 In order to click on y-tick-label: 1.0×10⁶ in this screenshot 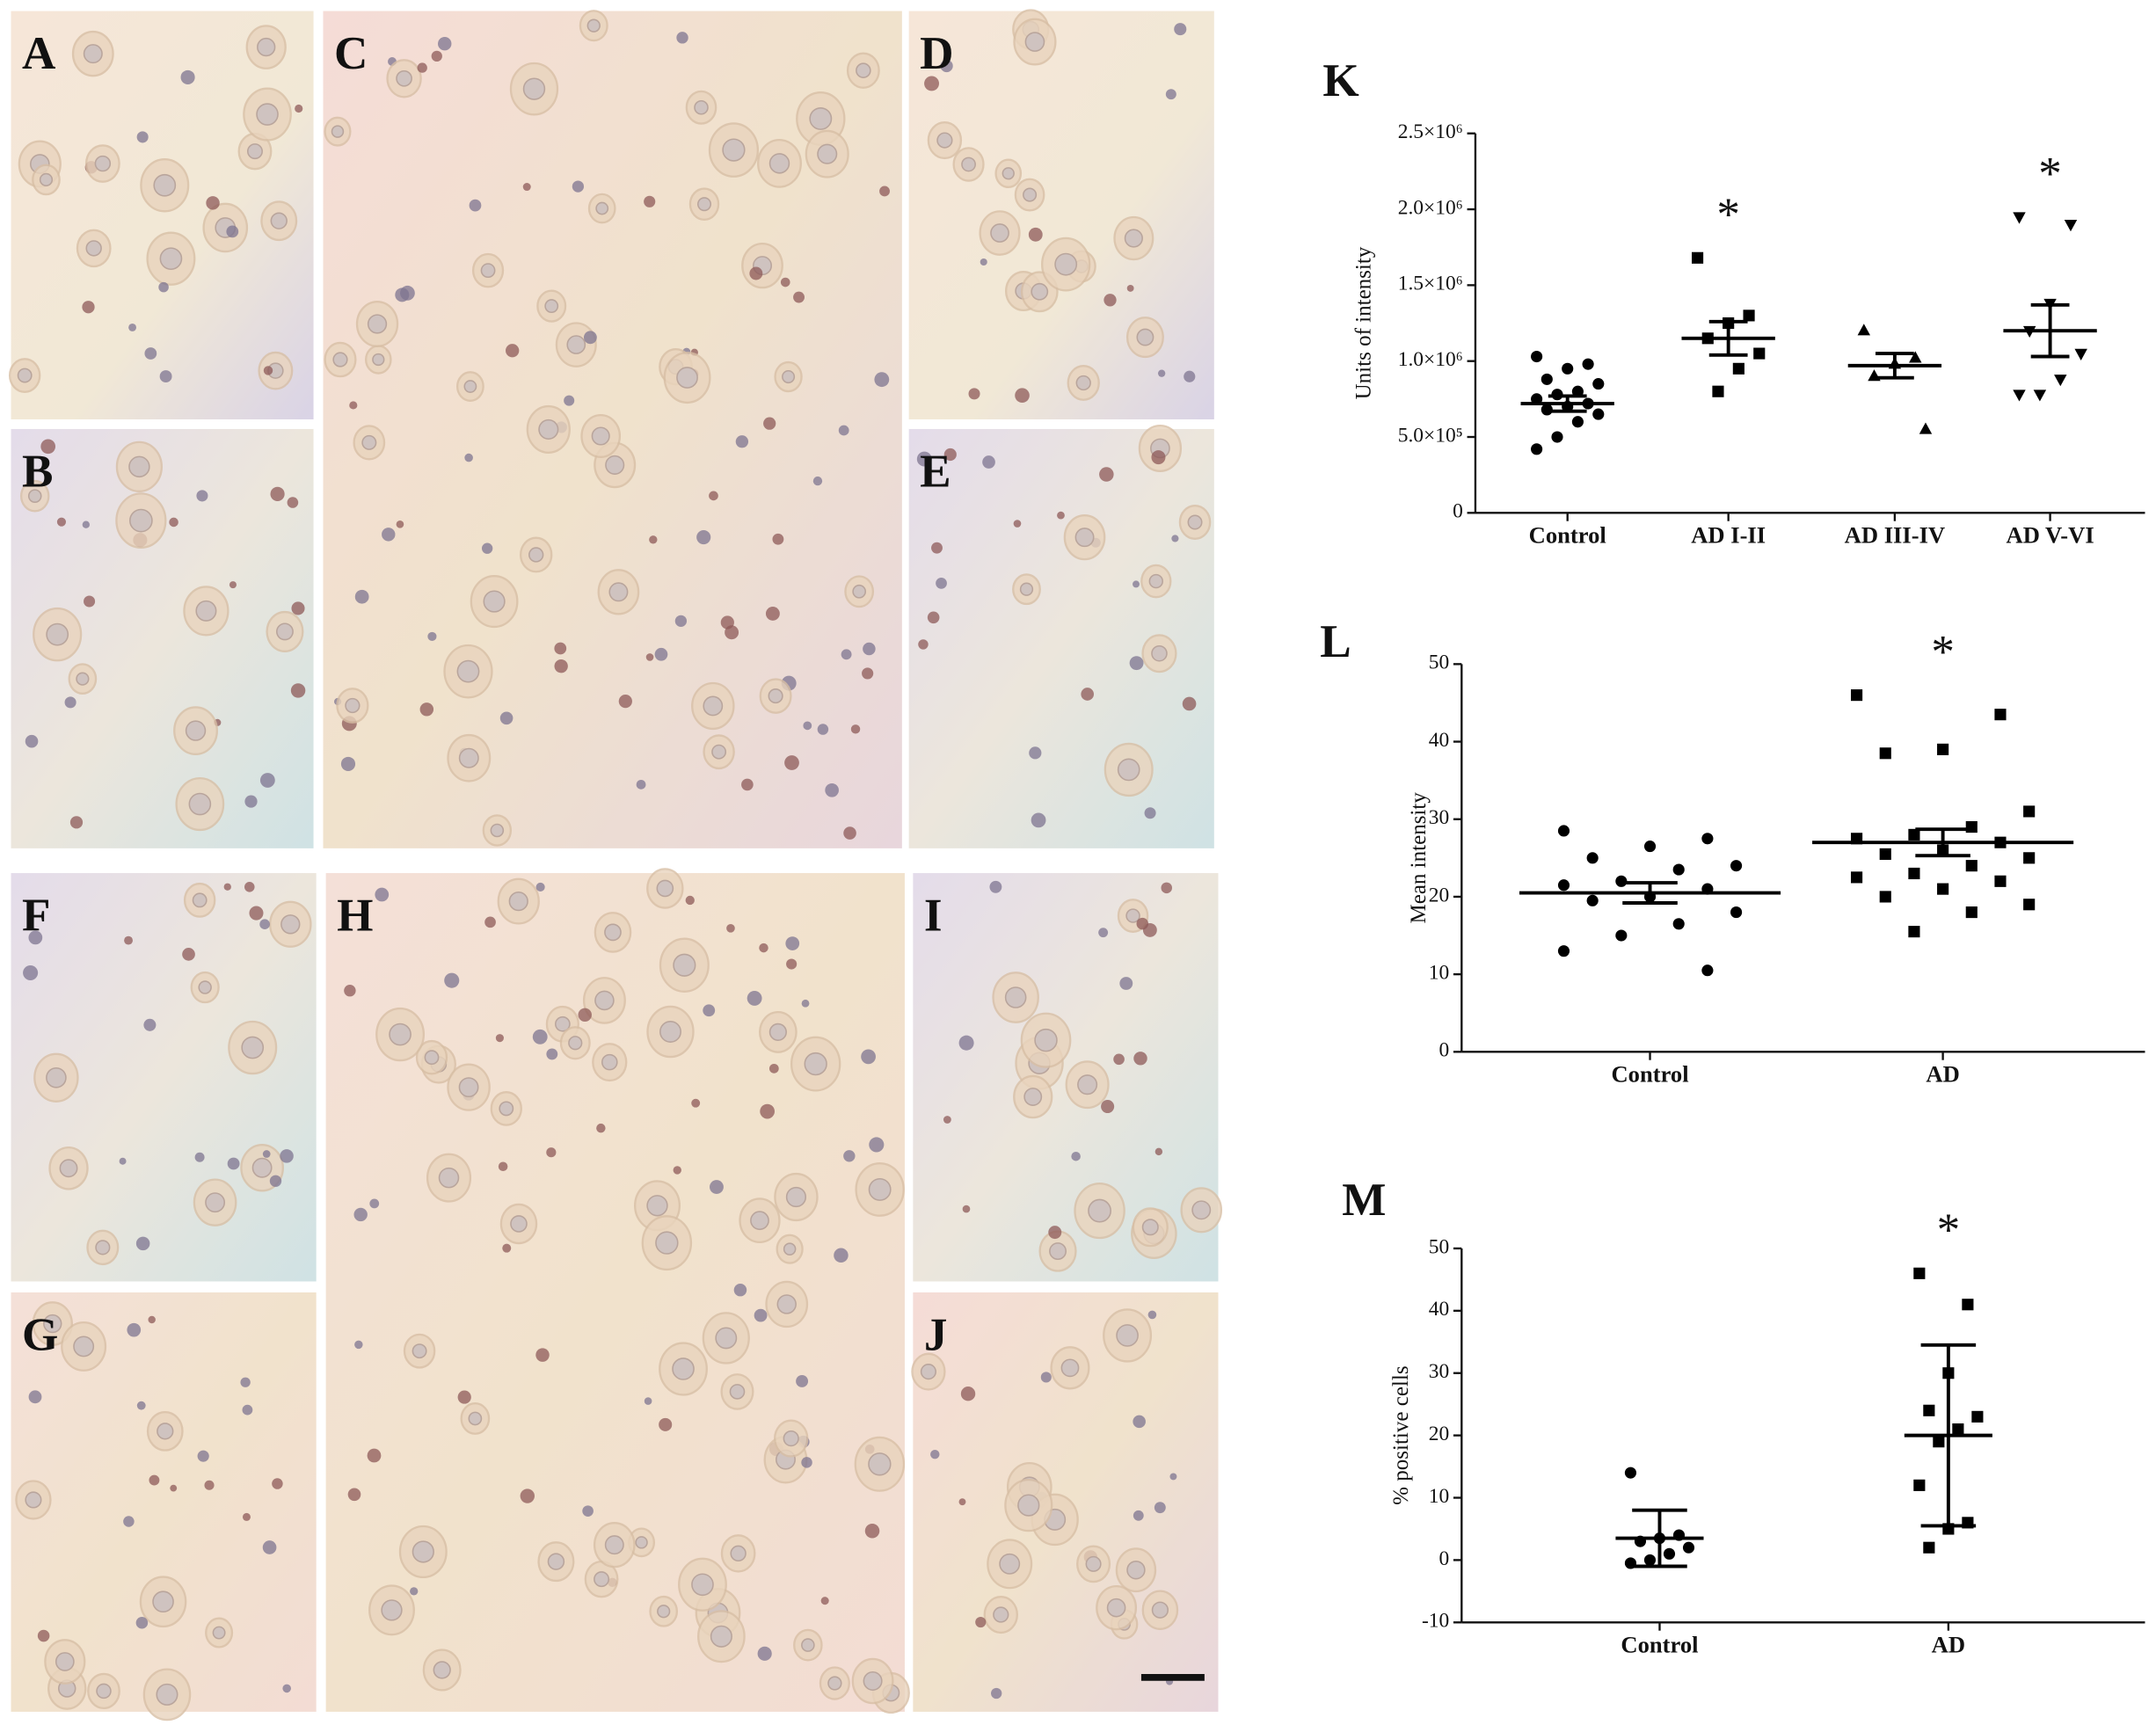, I will do `click(1430, 359)`.